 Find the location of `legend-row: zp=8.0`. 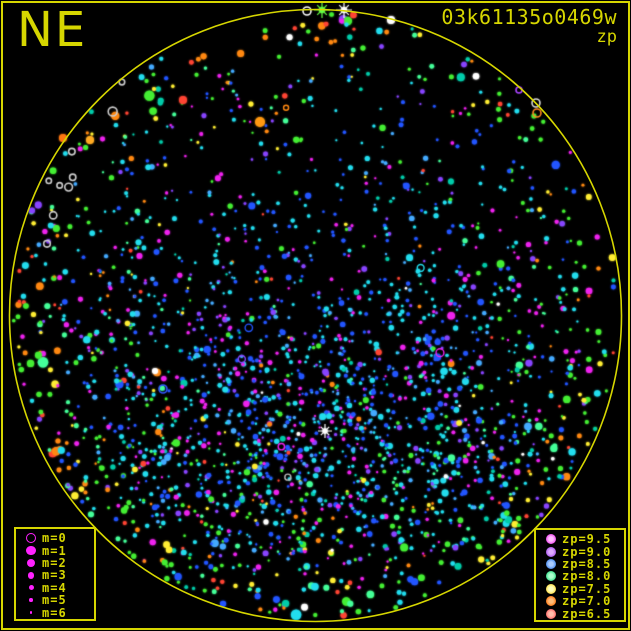

legend-row: zp=8.0 is located at coordinates (580, 576).